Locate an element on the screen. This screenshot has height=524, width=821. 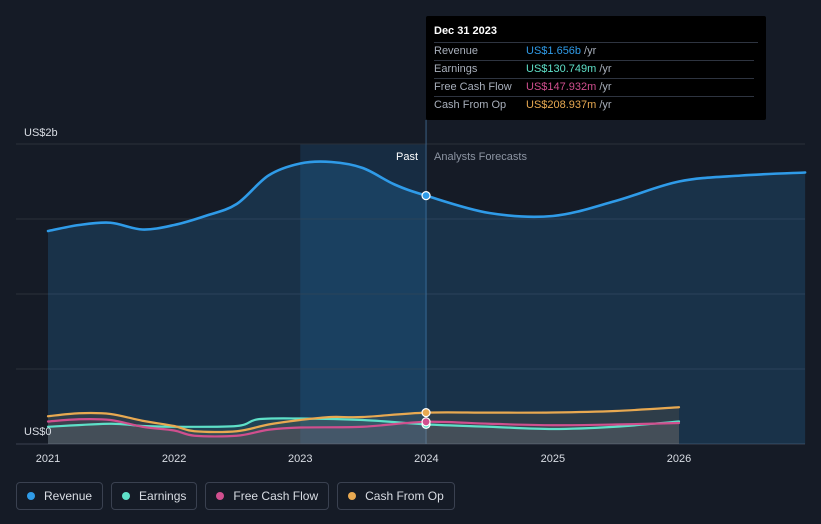
legend-item-cash-from-op: Cash From Op is located at coordinates (396, 496).